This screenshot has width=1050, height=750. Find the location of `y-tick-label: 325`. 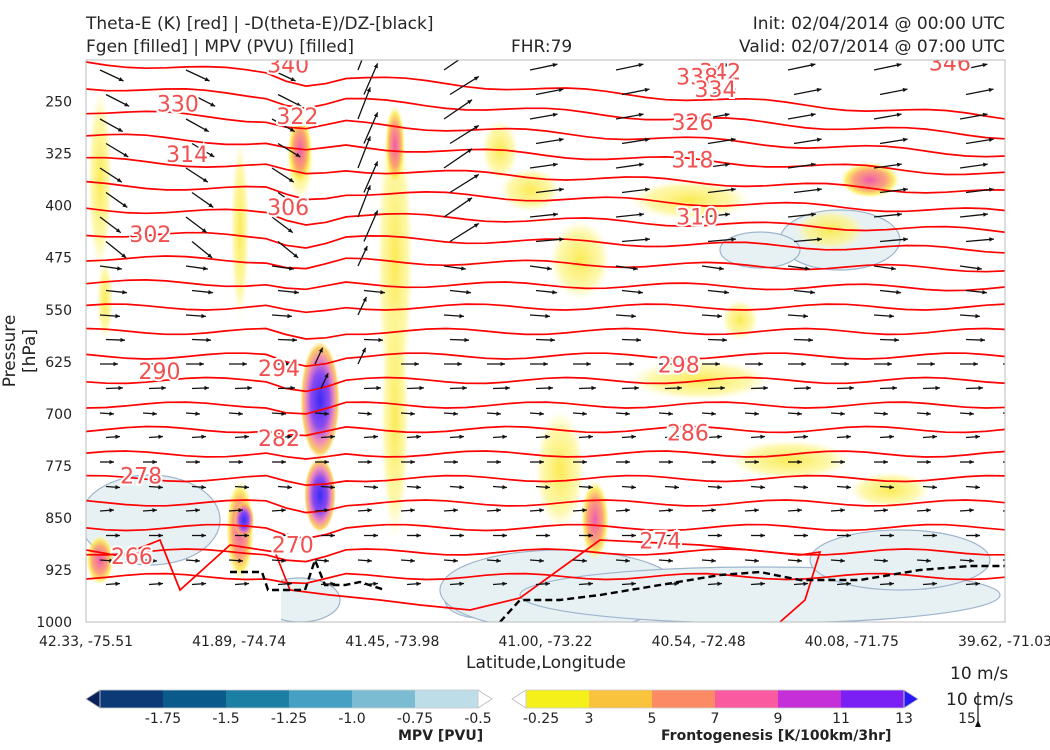

y-tick-label: 325 is located at coordinates (58, 155).